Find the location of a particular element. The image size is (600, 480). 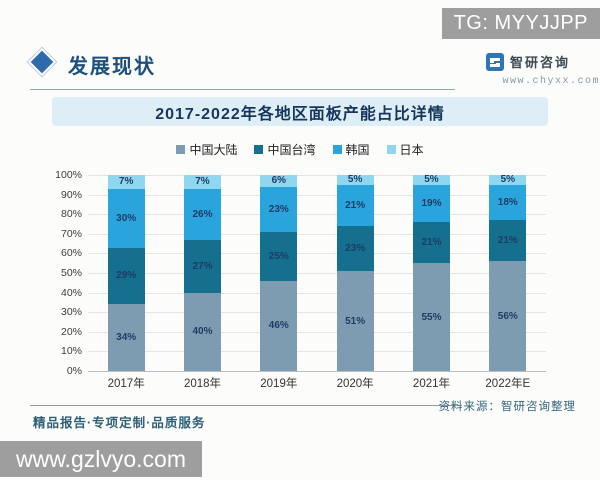

bar-2018年: 7% 26% 27% 40% is located at coordinates (202, 273).